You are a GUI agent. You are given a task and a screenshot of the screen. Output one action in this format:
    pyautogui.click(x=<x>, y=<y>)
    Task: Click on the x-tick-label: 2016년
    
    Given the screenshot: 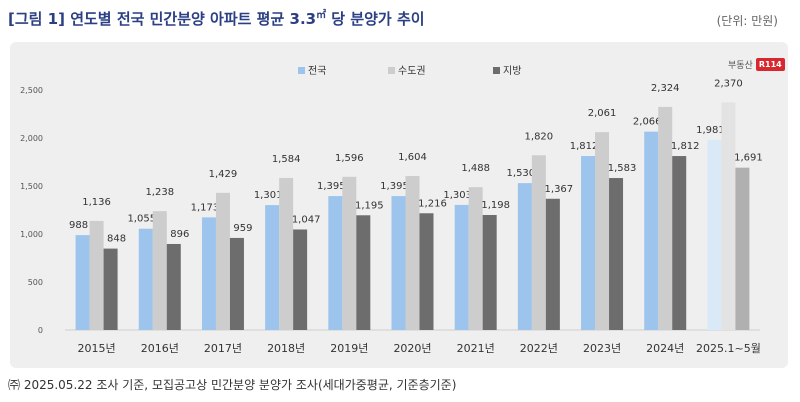 What is the action you would take?
    pyautogui.click(x=160, y=348)
    